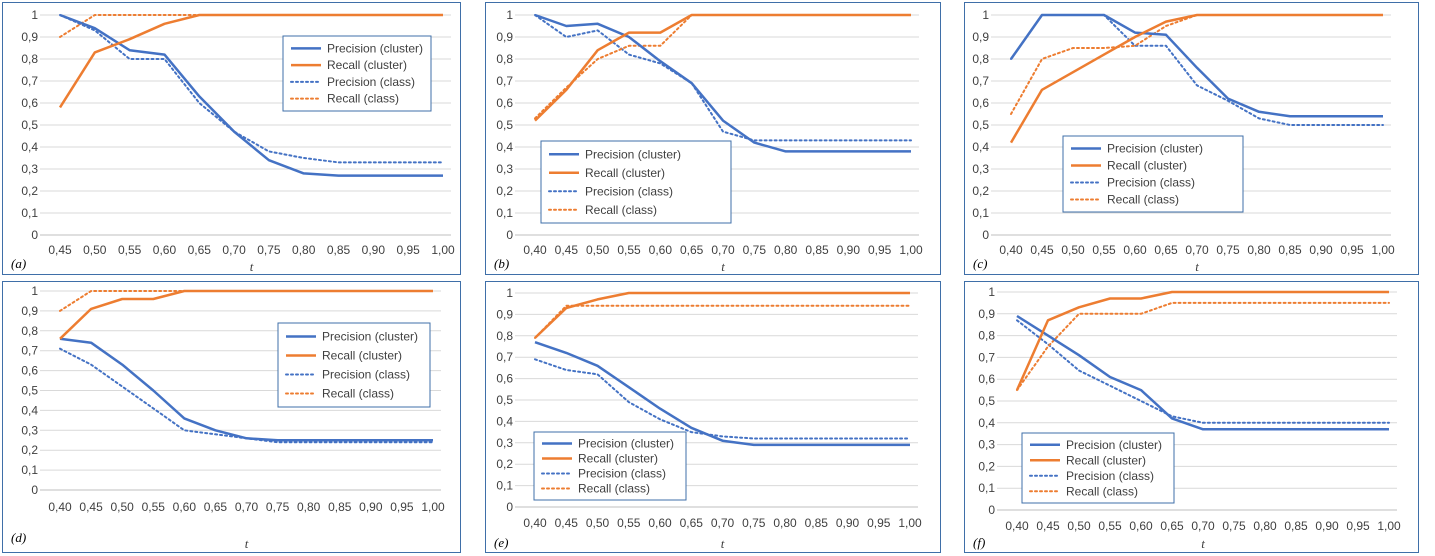  What do you see at coordinates (1151, 183) in the screenshot?
I see `legend-label: Precision (class)` at bounding box center [1151, 183].